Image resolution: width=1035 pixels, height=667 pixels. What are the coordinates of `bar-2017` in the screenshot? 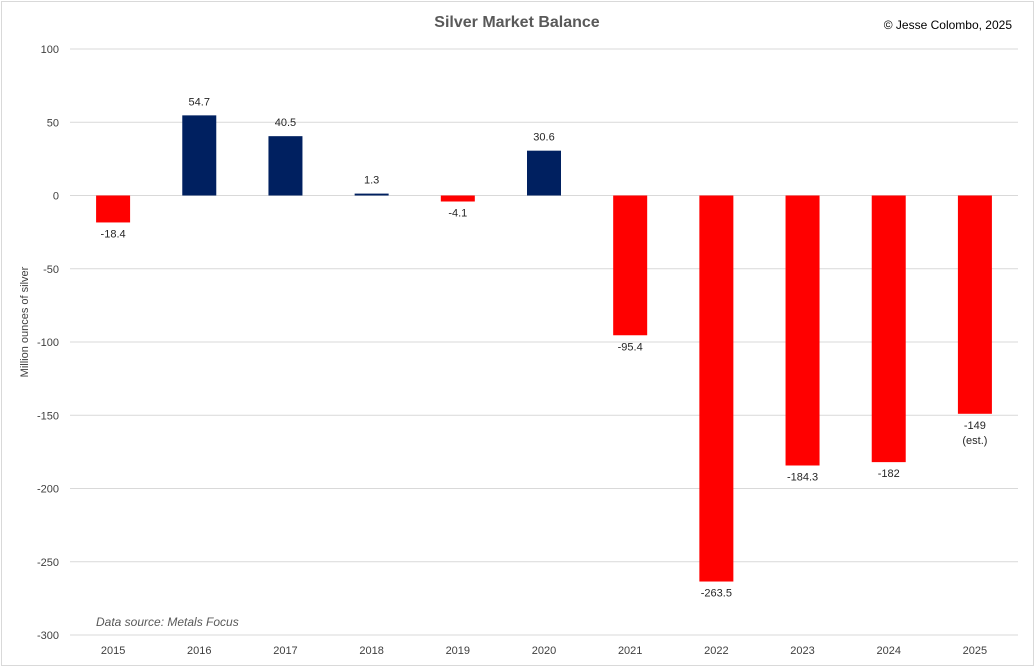 It's located at (285, 166).